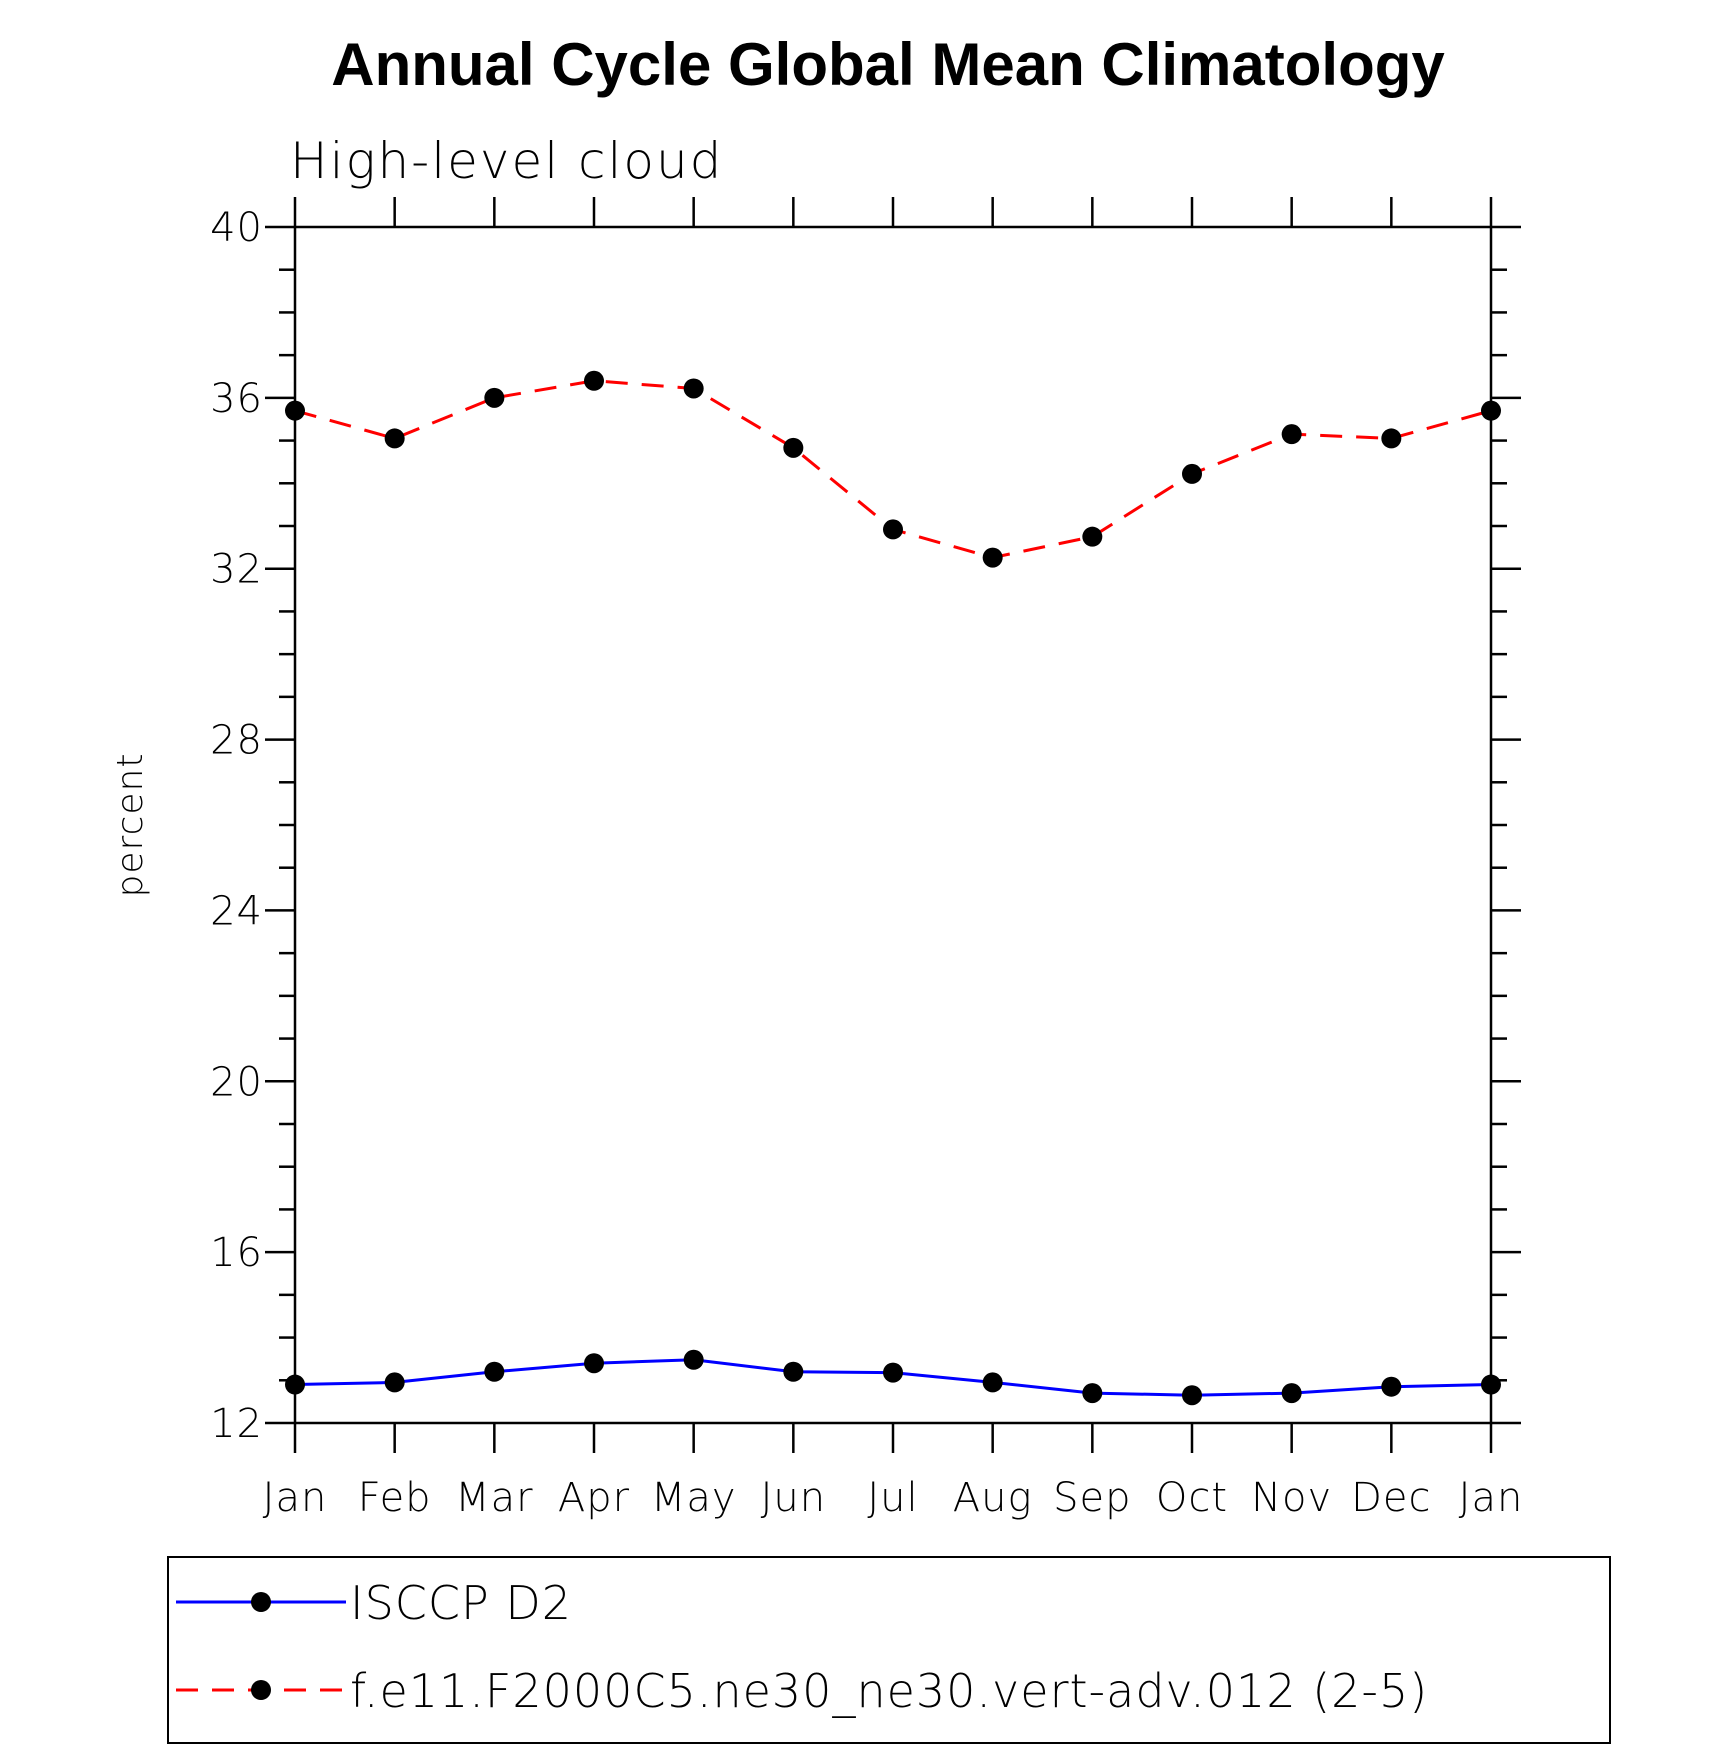 The width and height of the screenshot is (1710, 1747). What do you see at coordinates (993, 1498) in the screenshot?
I see `x-tick-label: Aug` at bounding box center [993, 1498].